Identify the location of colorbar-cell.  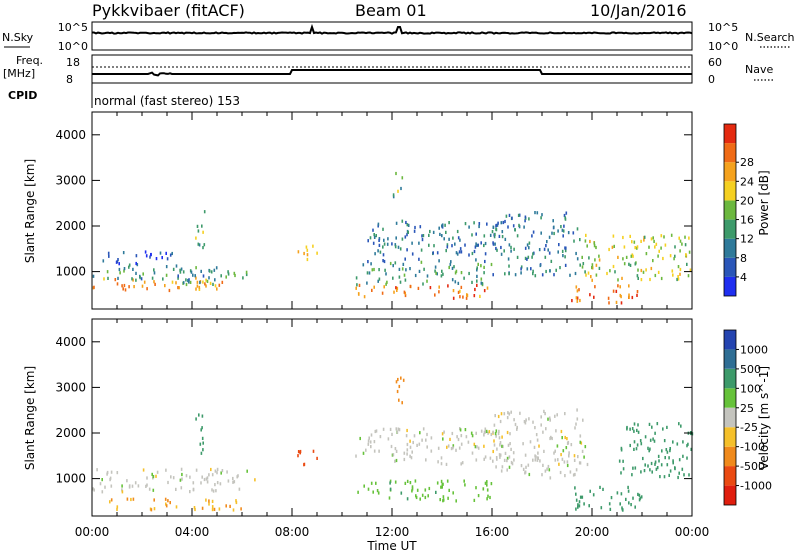
(730, 248).